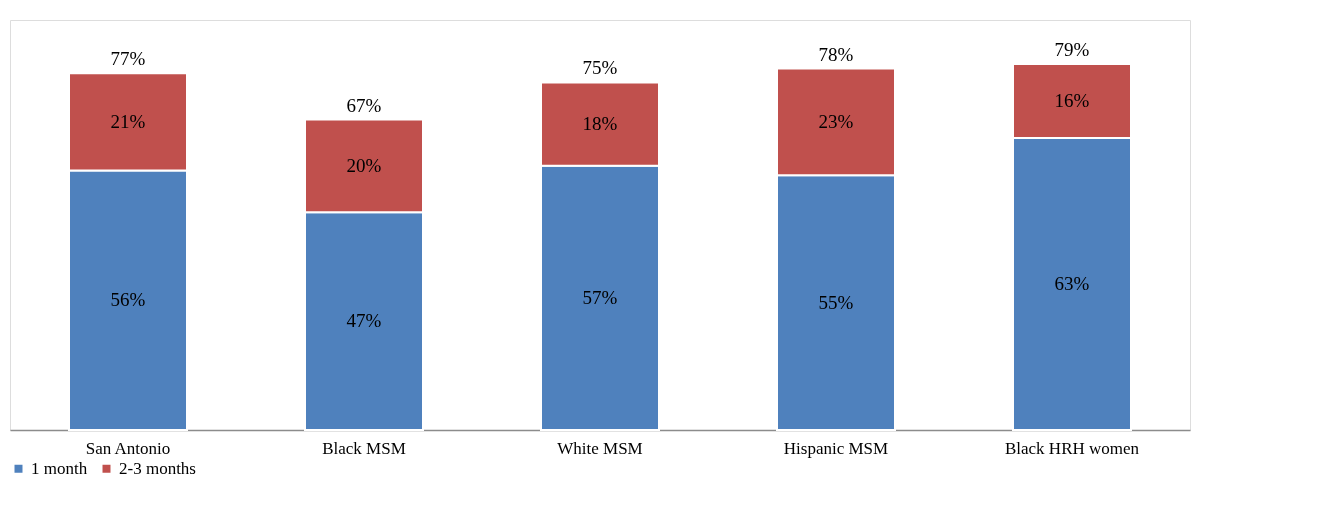  Describe the element at coordinates (128, 121) in the screenshot. I see `data-label: 21%` at that location.